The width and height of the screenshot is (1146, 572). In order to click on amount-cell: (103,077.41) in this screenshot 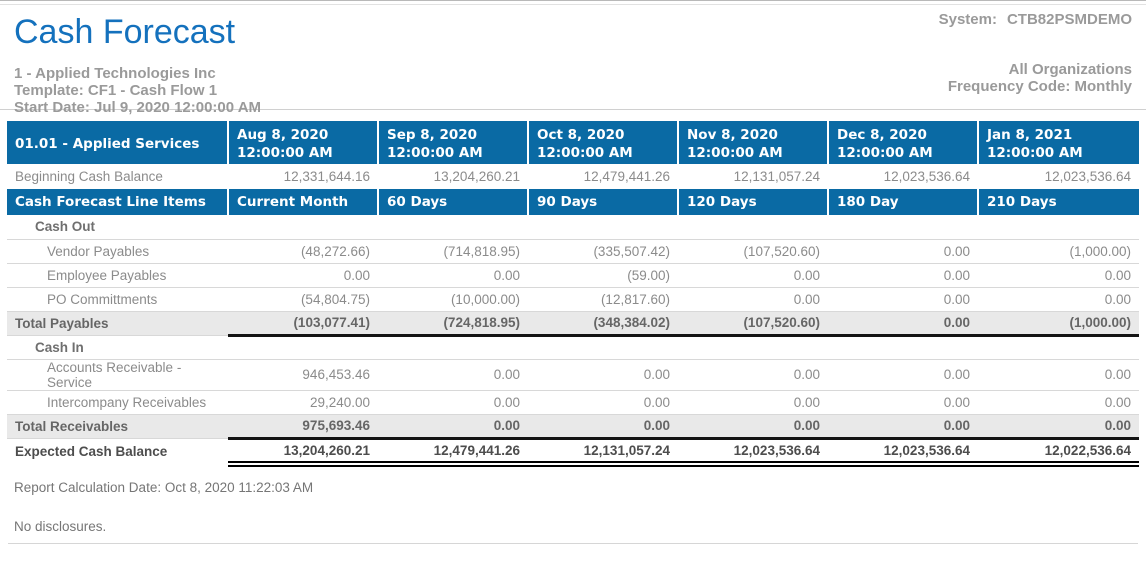, I will do `click(303, 324)`.